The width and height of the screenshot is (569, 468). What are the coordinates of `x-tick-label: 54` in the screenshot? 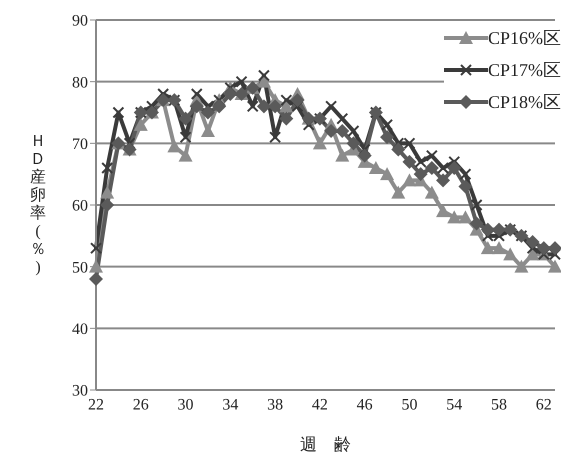 It's located at (454, 405).